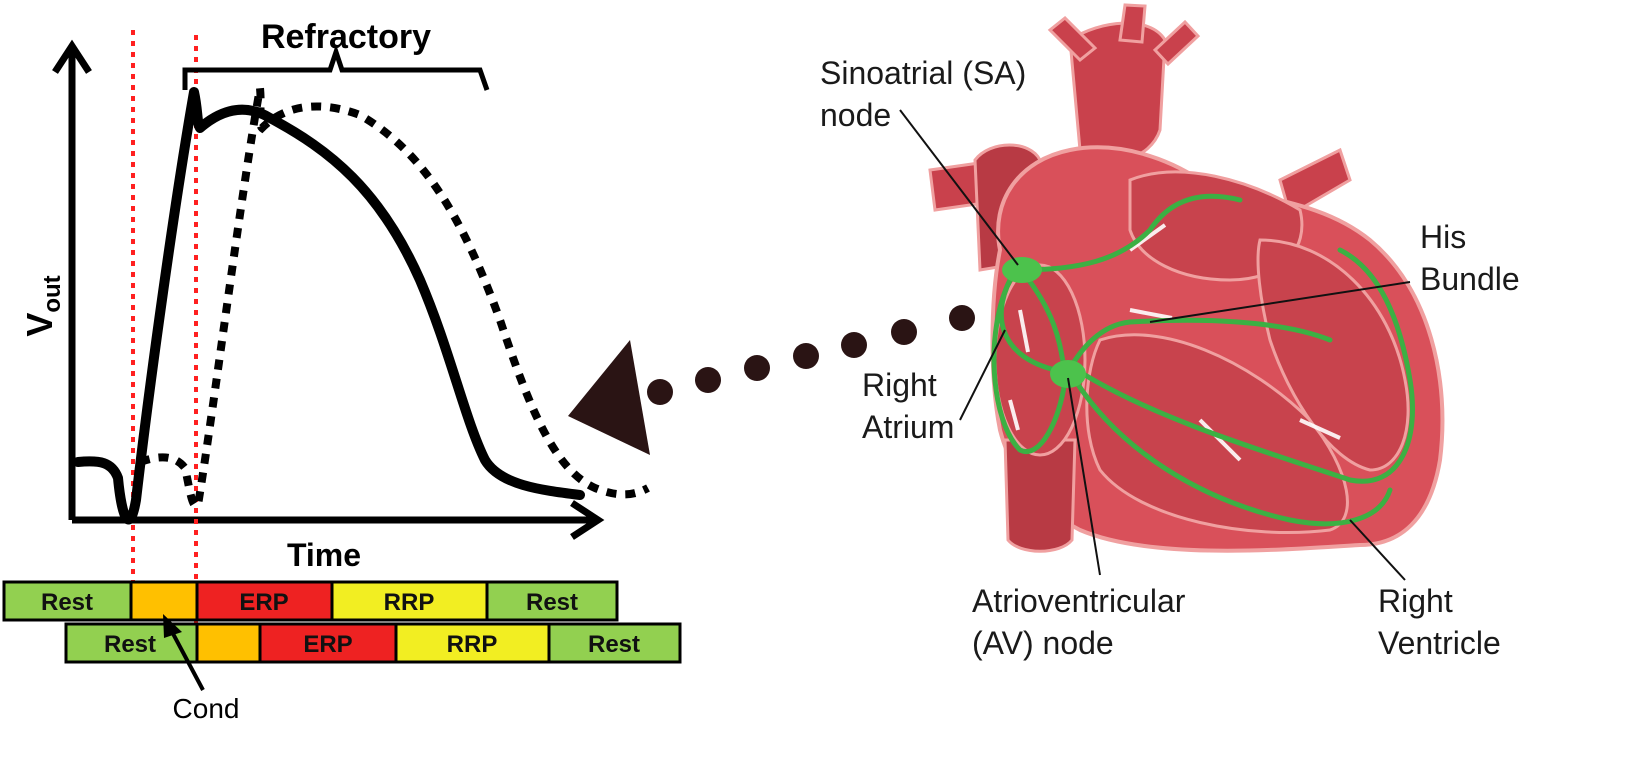 This screenshot has width=1643, height=759. Describe the element at coordinates (927, 94) in the screenshot. I see `sa-node-label: Sinoatrial (SA) node` at that location.